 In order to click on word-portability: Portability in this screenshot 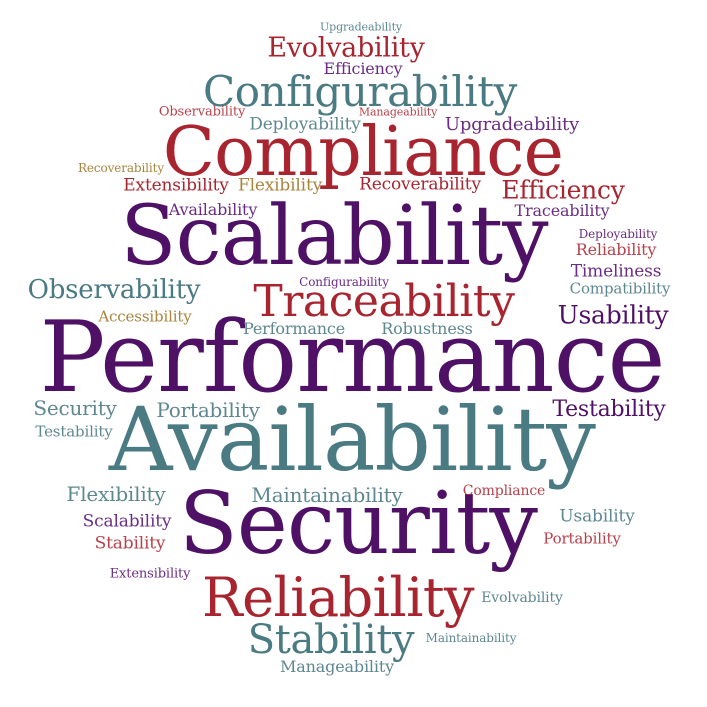, I will do `click(208, 410)`.